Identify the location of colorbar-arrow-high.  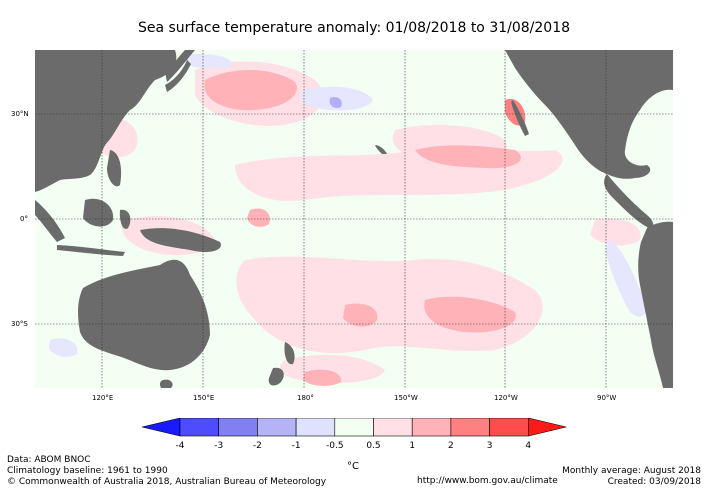
(547, 427).